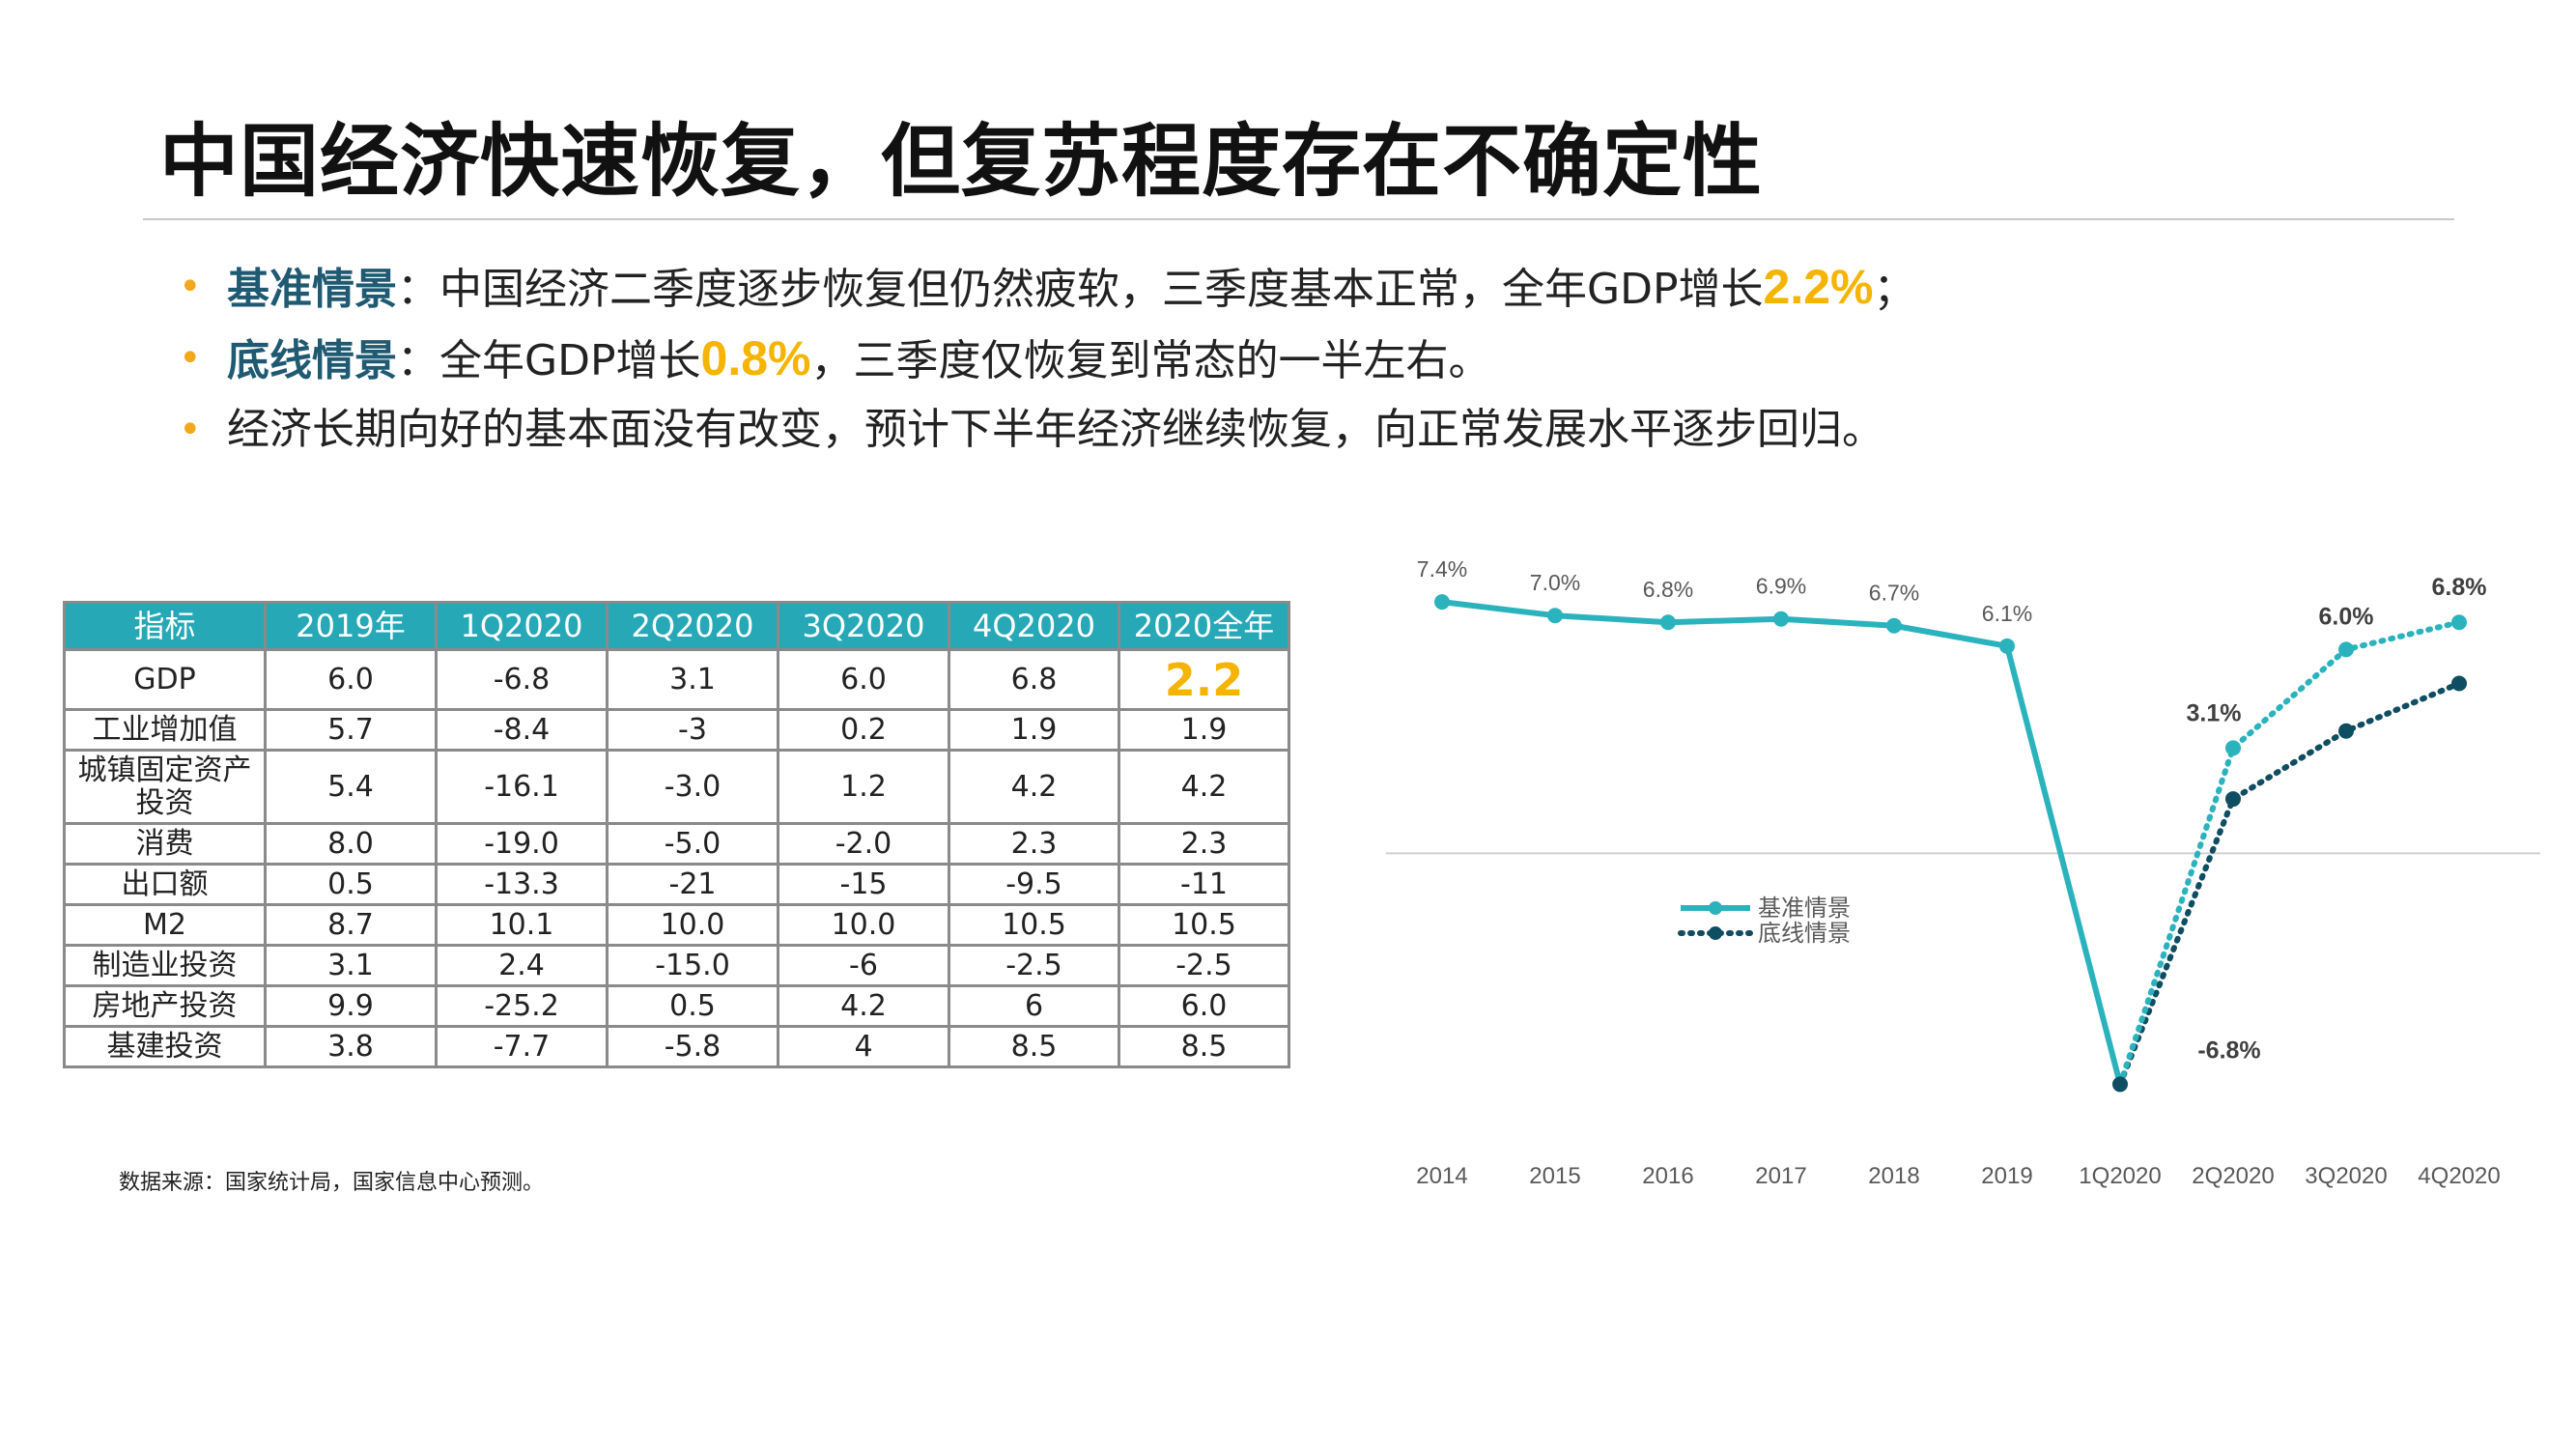 The width and height of the screenshot is (2576, 1449). I want to click on table-row: 出口额 0.5 -13.3 -21 -15 -9.5 -11, so click(676, 884).